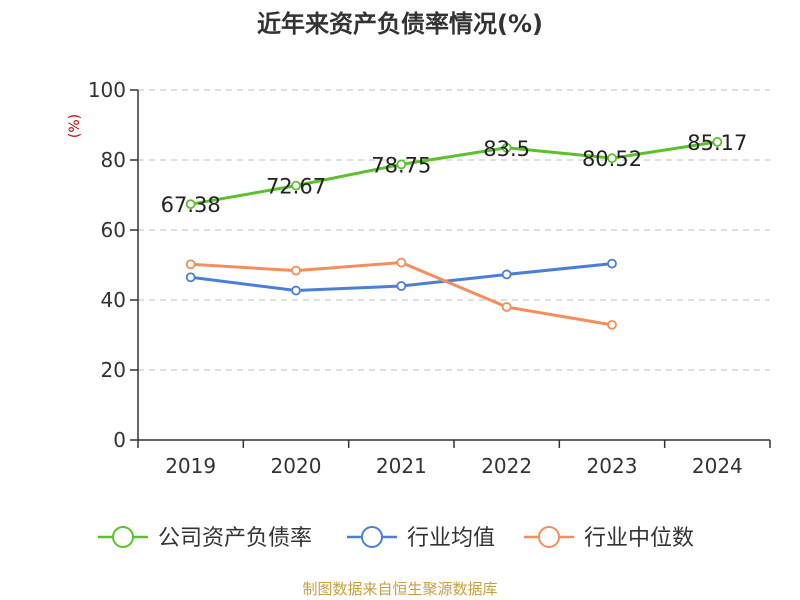  What do you see at coordinates (717, 466) in the screenshot?
I see `x-tick-label: 2024` at bounding box center [717, 466].